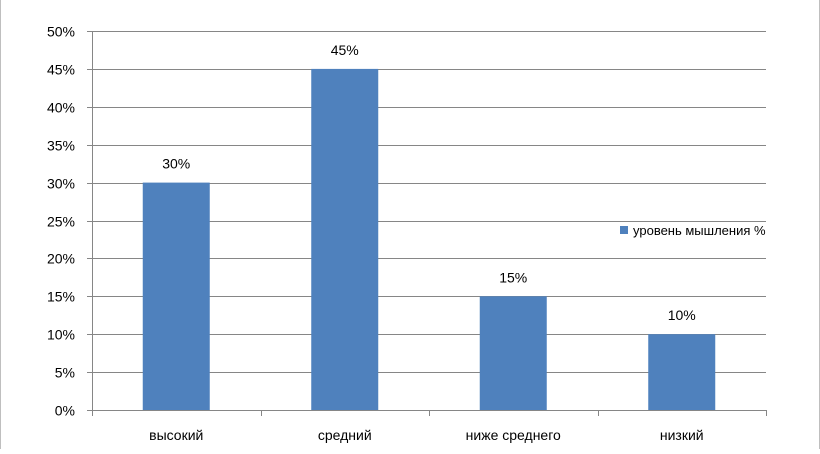 Image resolution: width=820 pixels, height=454 pixels. I want to click on y-tick-label: 5%, so click(65, 373).